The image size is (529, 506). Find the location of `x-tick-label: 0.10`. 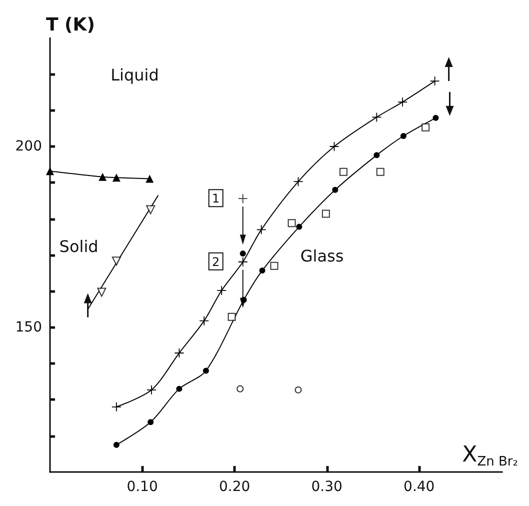

x-tick-label: 0.10 is located at coordinates (142, 487).